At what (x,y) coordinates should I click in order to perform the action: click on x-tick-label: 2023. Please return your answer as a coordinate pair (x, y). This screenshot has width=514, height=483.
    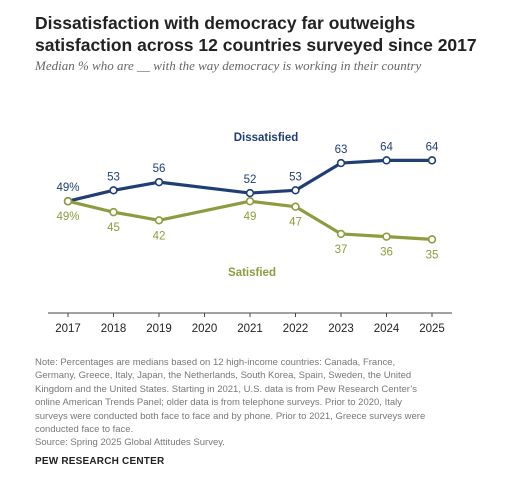
    Looking at the image, I should click on (341, 329).